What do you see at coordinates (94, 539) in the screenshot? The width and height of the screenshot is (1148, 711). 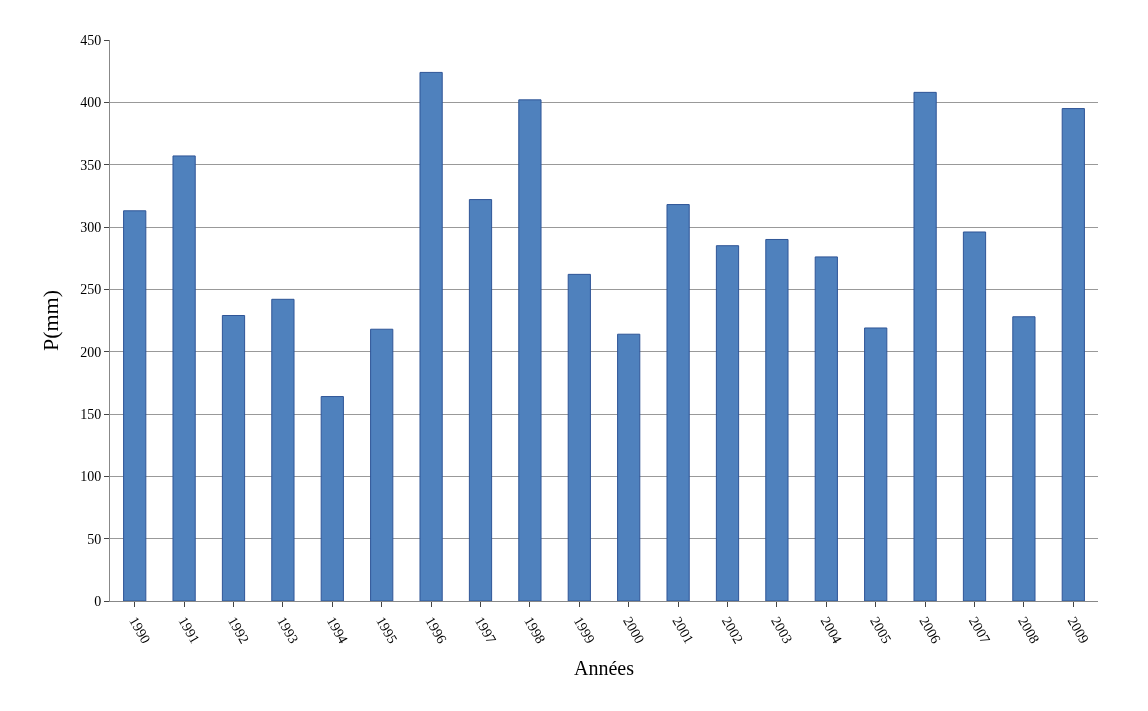 I see `y-tick-label: 50` at bounding box center [94, 539].